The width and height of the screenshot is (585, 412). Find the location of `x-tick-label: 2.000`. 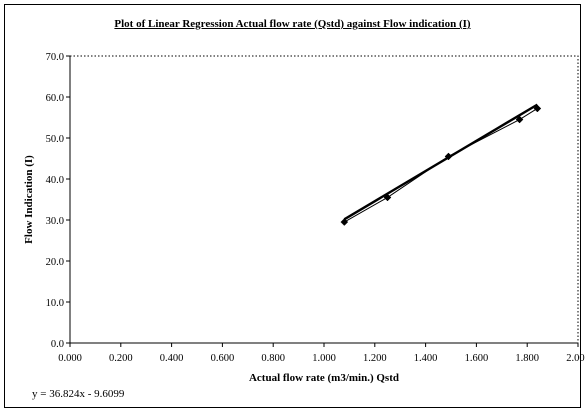

x-tick-label: 2.000 is located at coordinates (575, 358).